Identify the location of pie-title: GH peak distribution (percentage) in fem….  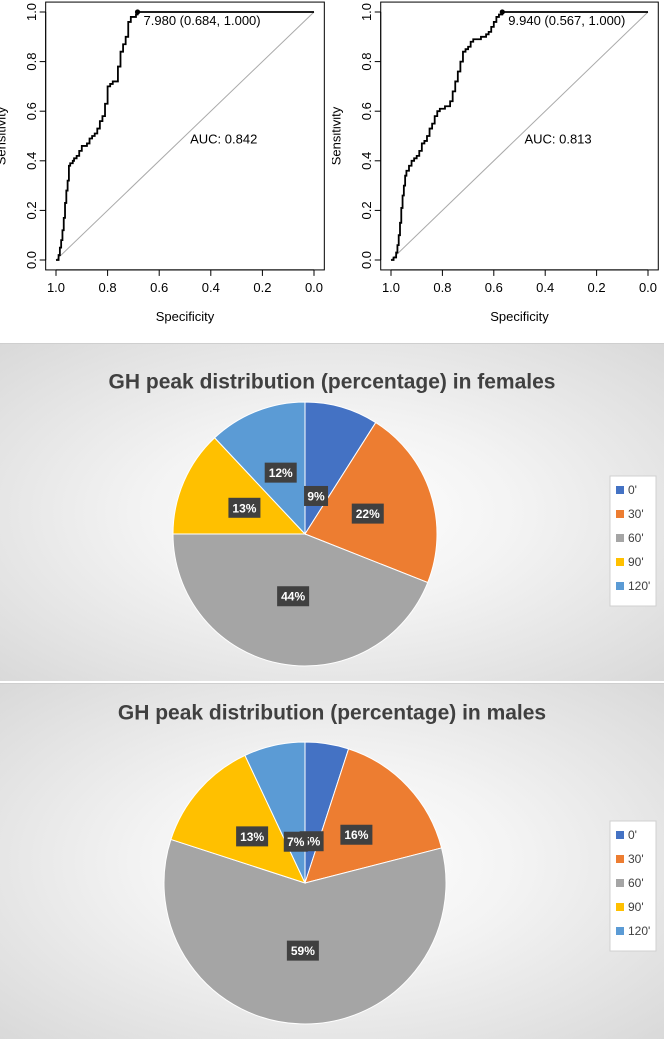
(332, 382).